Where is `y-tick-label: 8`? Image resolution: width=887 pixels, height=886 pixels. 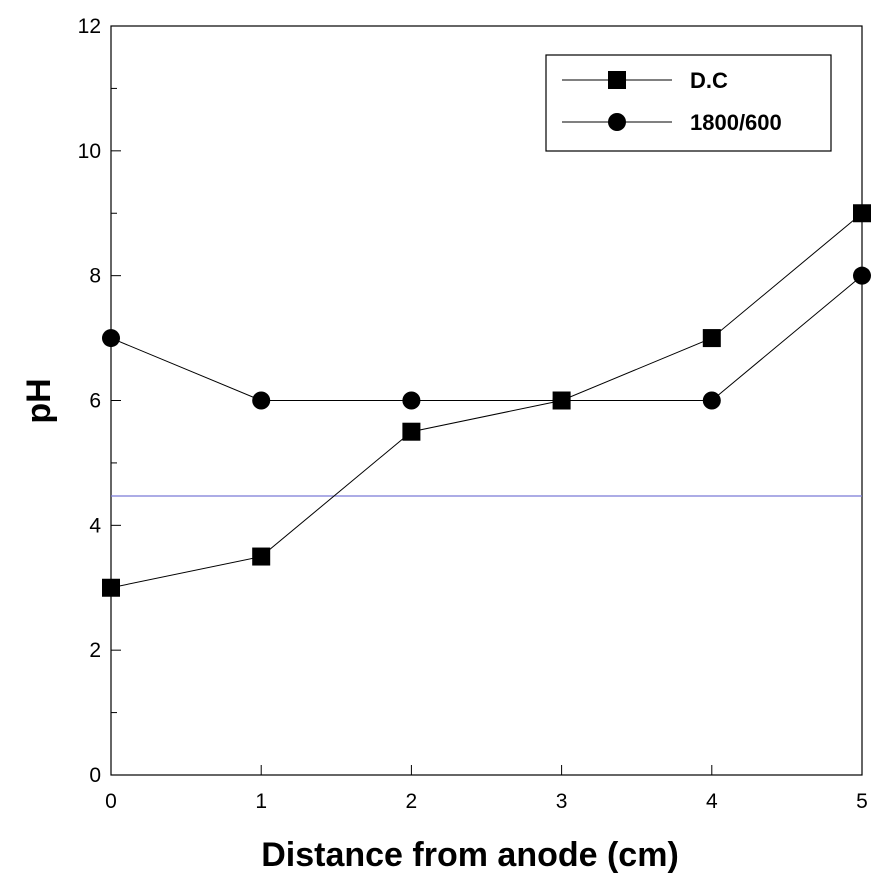
y-tick-label: 8 is located at coordinates (95, 276).